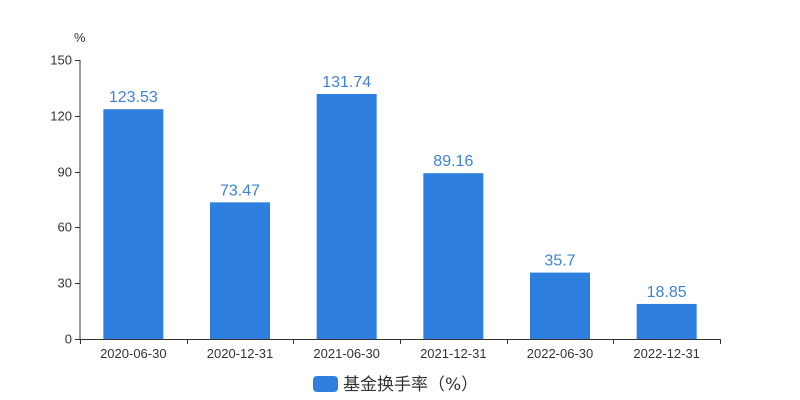  What do you see at coordinates (453, 161) in the screenshot?
I see `bar-value-label: 89.16` at bounding box center [453, 161].